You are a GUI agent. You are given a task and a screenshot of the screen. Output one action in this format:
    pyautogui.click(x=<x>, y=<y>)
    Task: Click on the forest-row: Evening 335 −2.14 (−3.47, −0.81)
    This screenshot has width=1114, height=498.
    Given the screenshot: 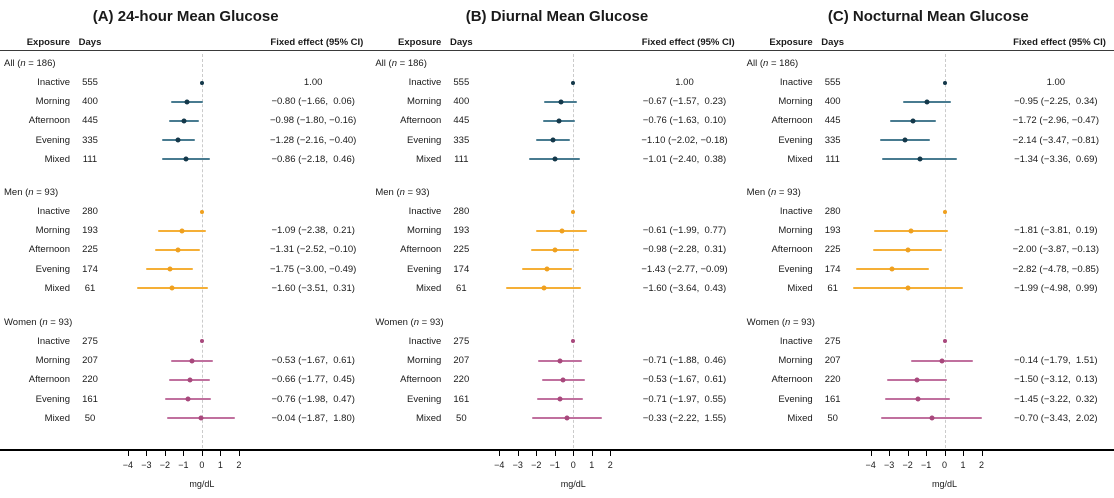 What is the action you would take?
    pyautogui.click(x=928, y=140)
    